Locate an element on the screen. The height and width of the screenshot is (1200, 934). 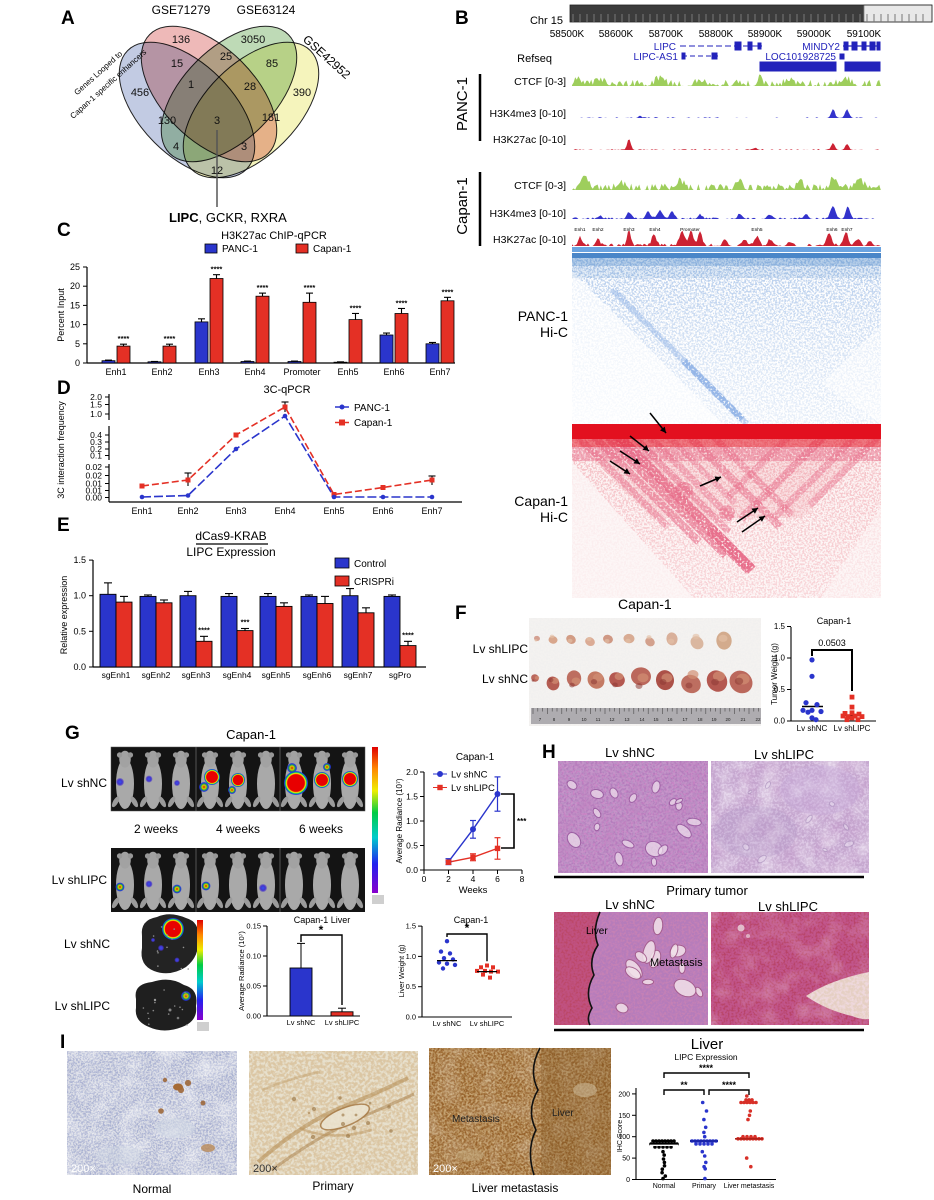
svg-text: Primary is located at coordinates (704, 1186).